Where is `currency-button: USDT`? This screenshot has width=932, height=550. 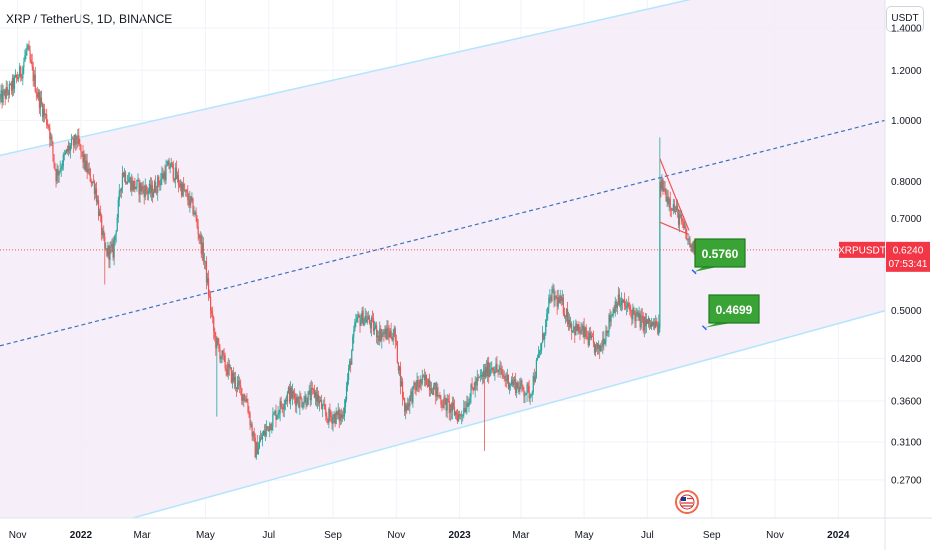 currency-button: USDT is located at coordinates (905, 19).